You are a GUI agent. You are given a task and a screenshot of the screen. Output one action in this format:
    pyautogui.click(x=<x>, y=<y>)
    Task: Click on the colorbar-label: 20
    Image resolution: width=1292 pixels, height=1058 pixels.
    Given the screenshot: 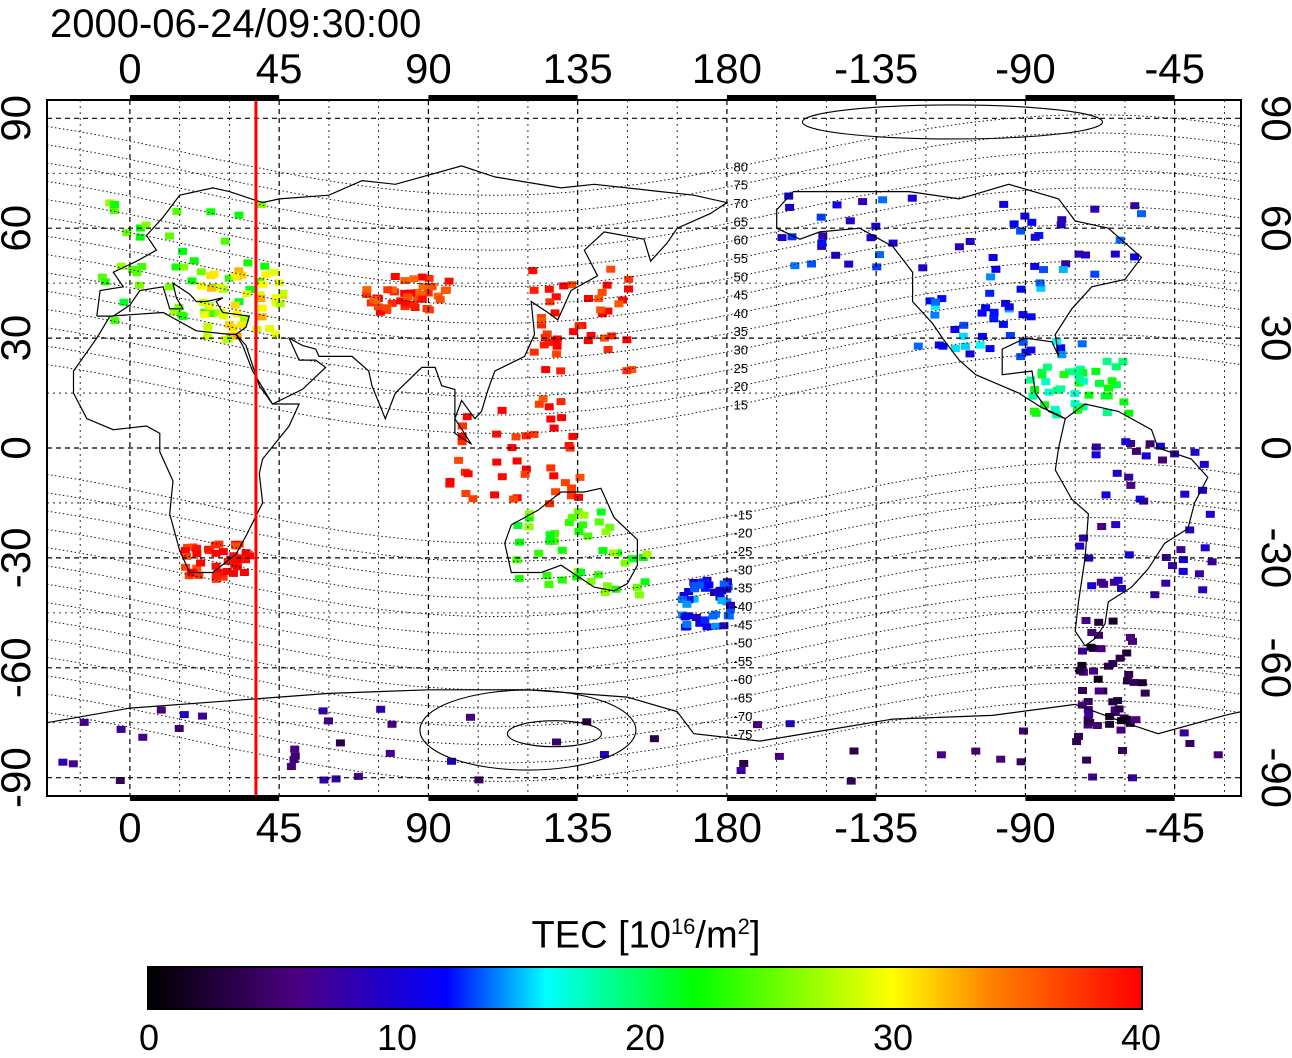 What is the action you would take?
    pyautogui.click(x=645, y=1037)
    